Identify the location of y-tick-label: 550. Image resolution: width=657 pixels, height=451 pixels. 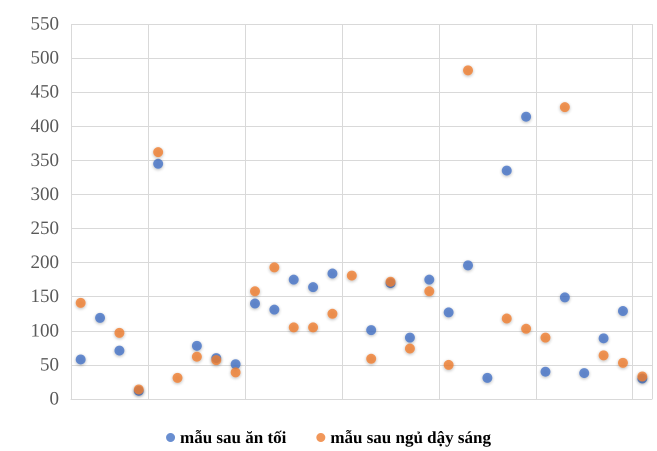
(44, 24).